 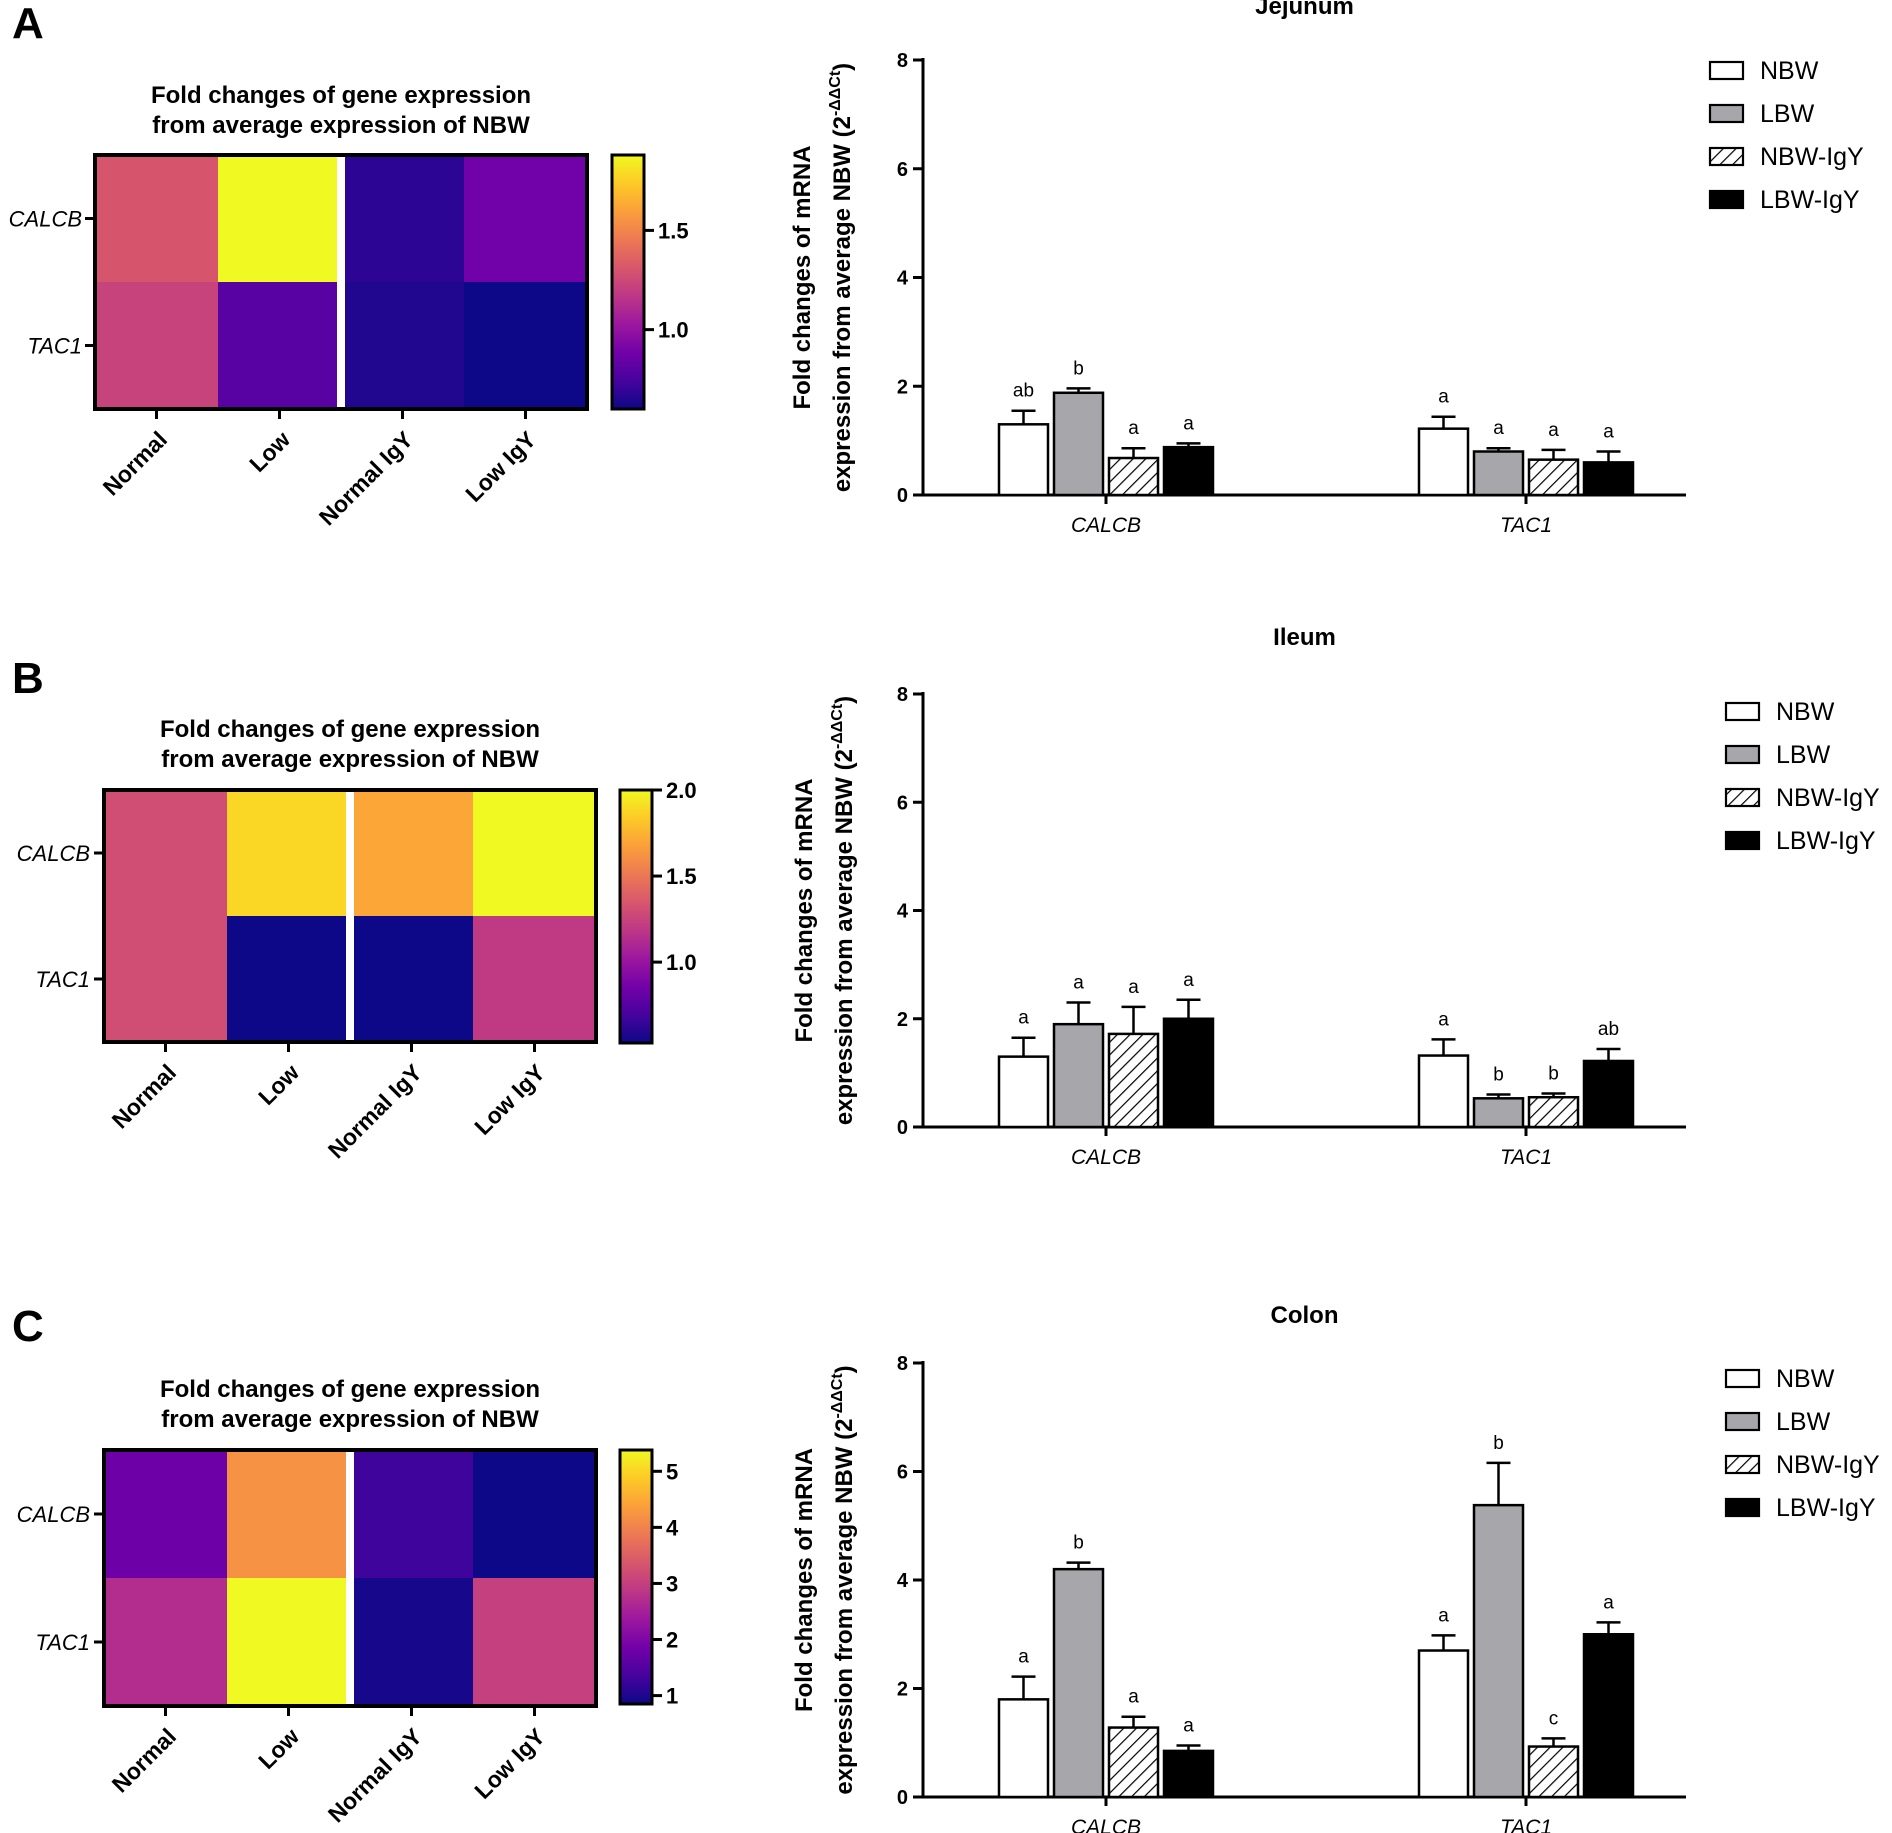 I want to click on colorbar-tick-label: 3, so click(x=672, y=1583).